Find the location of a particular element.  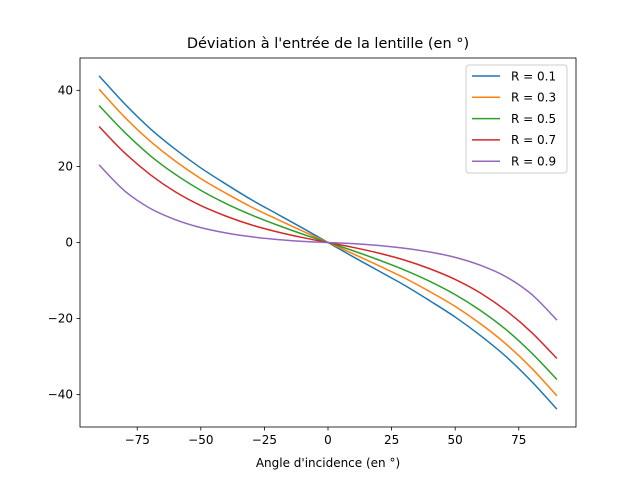

y-axis: −40 −20 0 20 40 is located at coordinates (64, 242).